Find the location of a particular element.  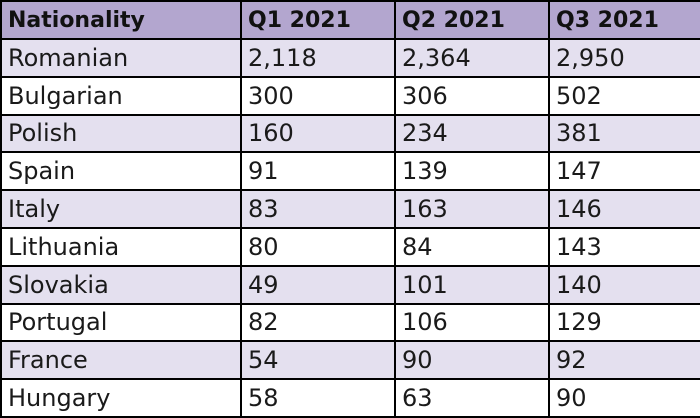

count-cell: 84 is located at coordinates (472, 246).